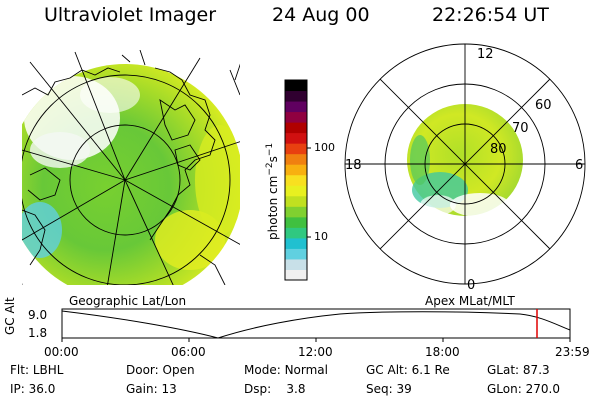  What do you see at coordinates (523, 389) in the screenshot?
I see `info-glon: GLon: 270.0` at bounding box center [523, 389].